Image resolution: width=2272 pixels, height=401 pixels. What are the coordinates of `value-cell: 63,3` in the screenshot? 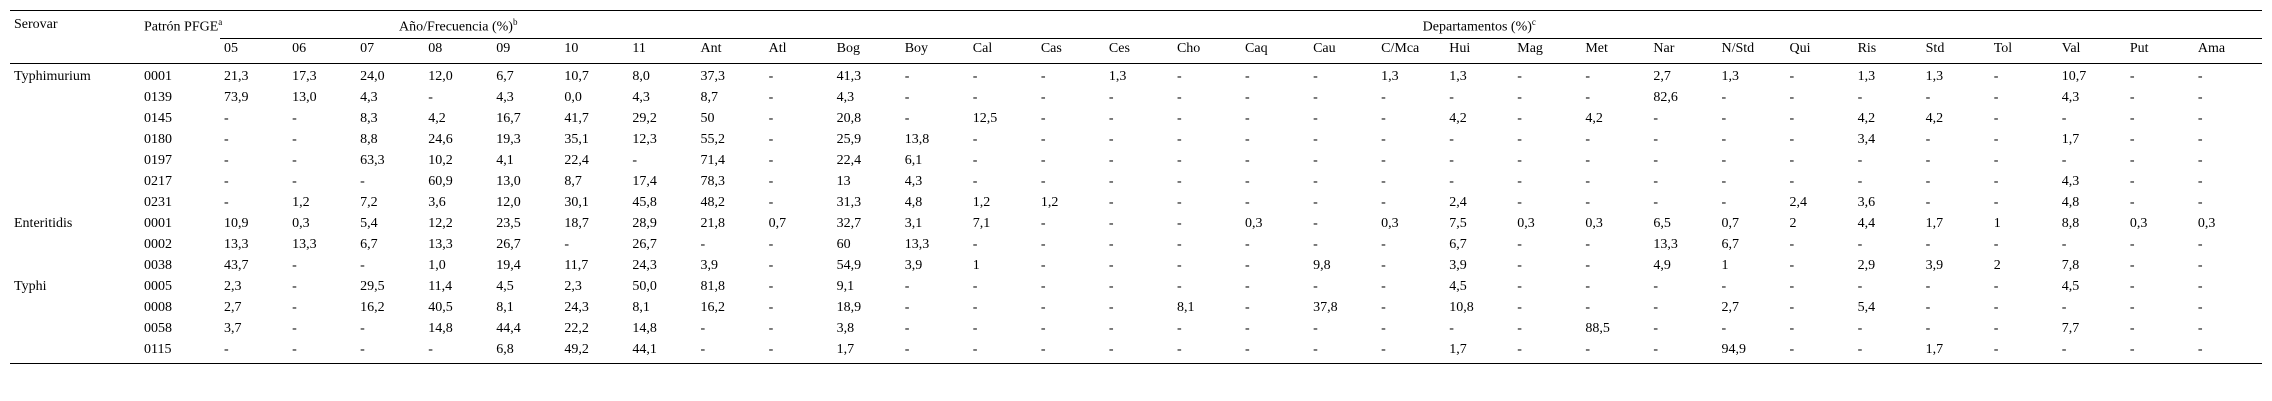 It's located at (372, 161).